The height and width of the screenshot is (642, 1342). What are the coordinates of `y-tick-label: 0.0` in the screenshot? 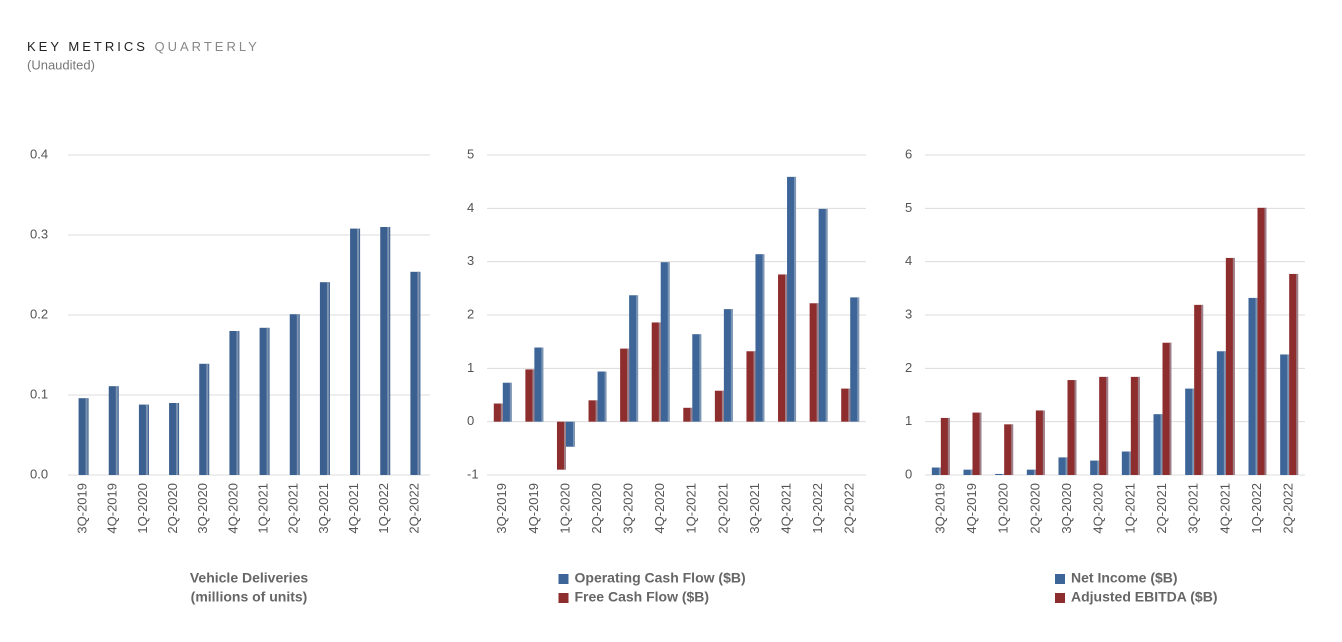 It's located at (39, 473).